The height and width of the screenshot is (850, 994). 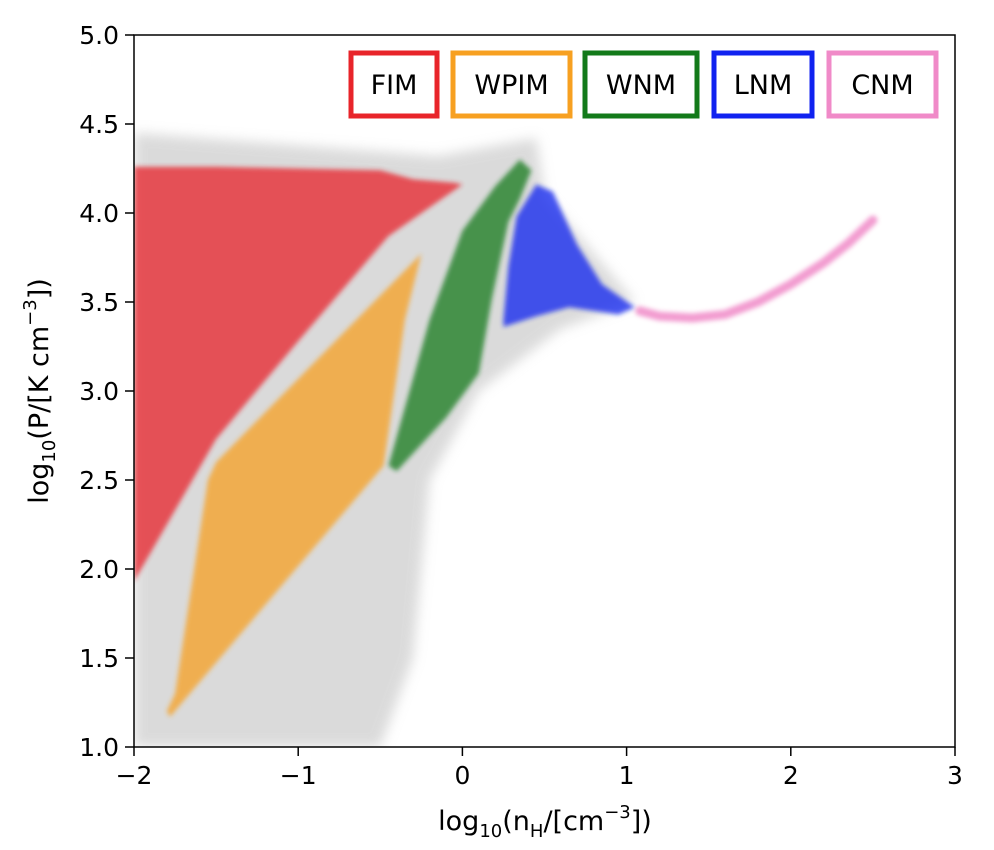 What do you see at coordinates (294, 485) in the screenshot?
I see `region-wpim` at bounding box center [294, 485].